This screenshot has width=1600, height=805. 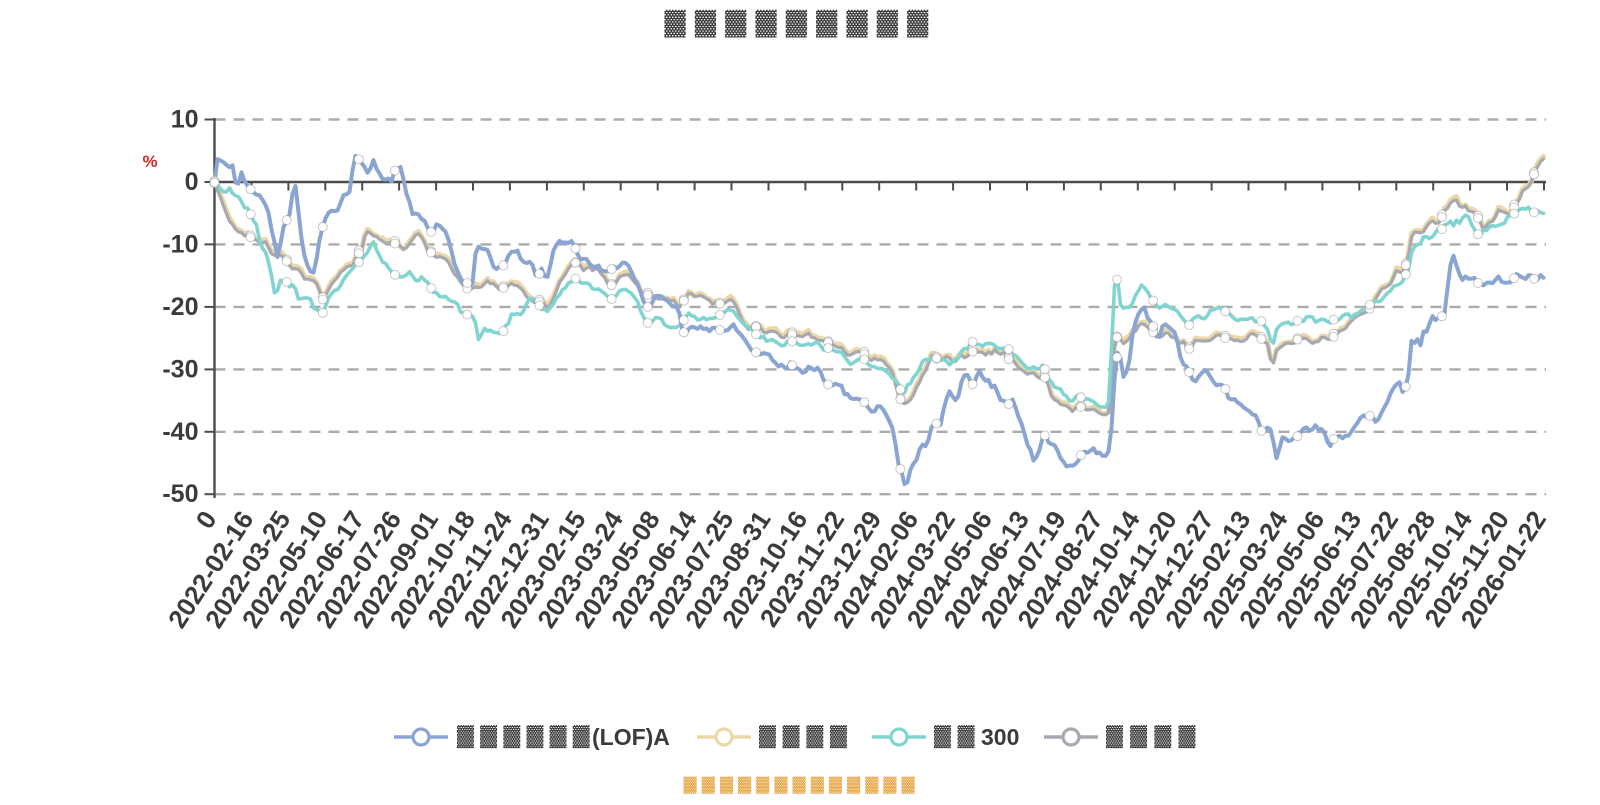 I want to click on svg-text: 300, so click(x=1000, y=737).